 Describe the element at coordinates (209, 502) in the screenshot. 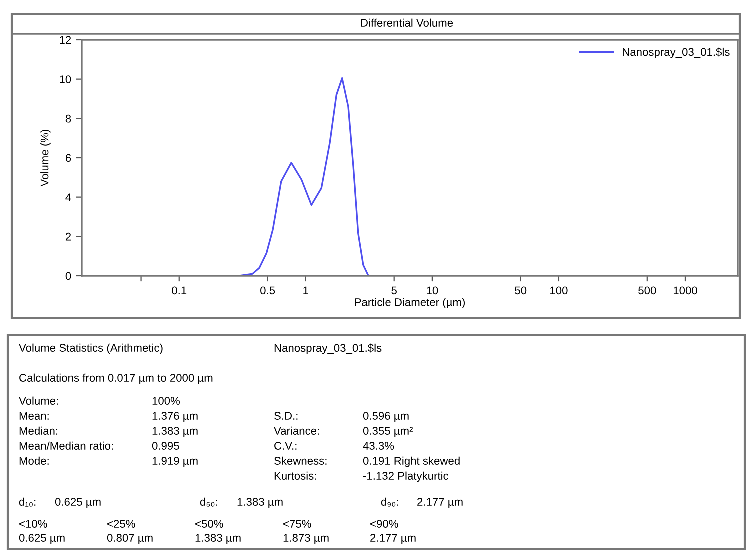

I see `text: d₅₀:` at that location.